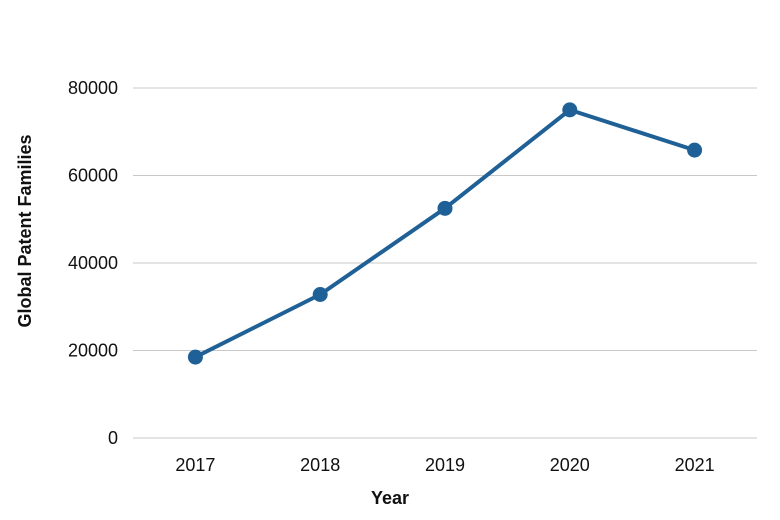  Describe the element at coordinates (113, 438) in the screenshot. I see `y-tick-label: 0` at that location.